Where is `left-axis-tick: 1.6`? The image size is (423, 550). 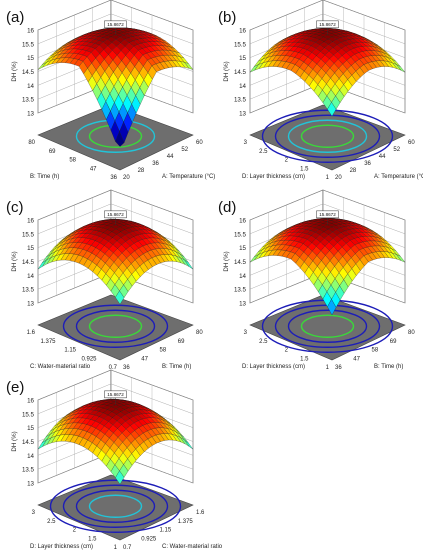
left-axis-tick: 1.6 is located at coordinates (31, 333).